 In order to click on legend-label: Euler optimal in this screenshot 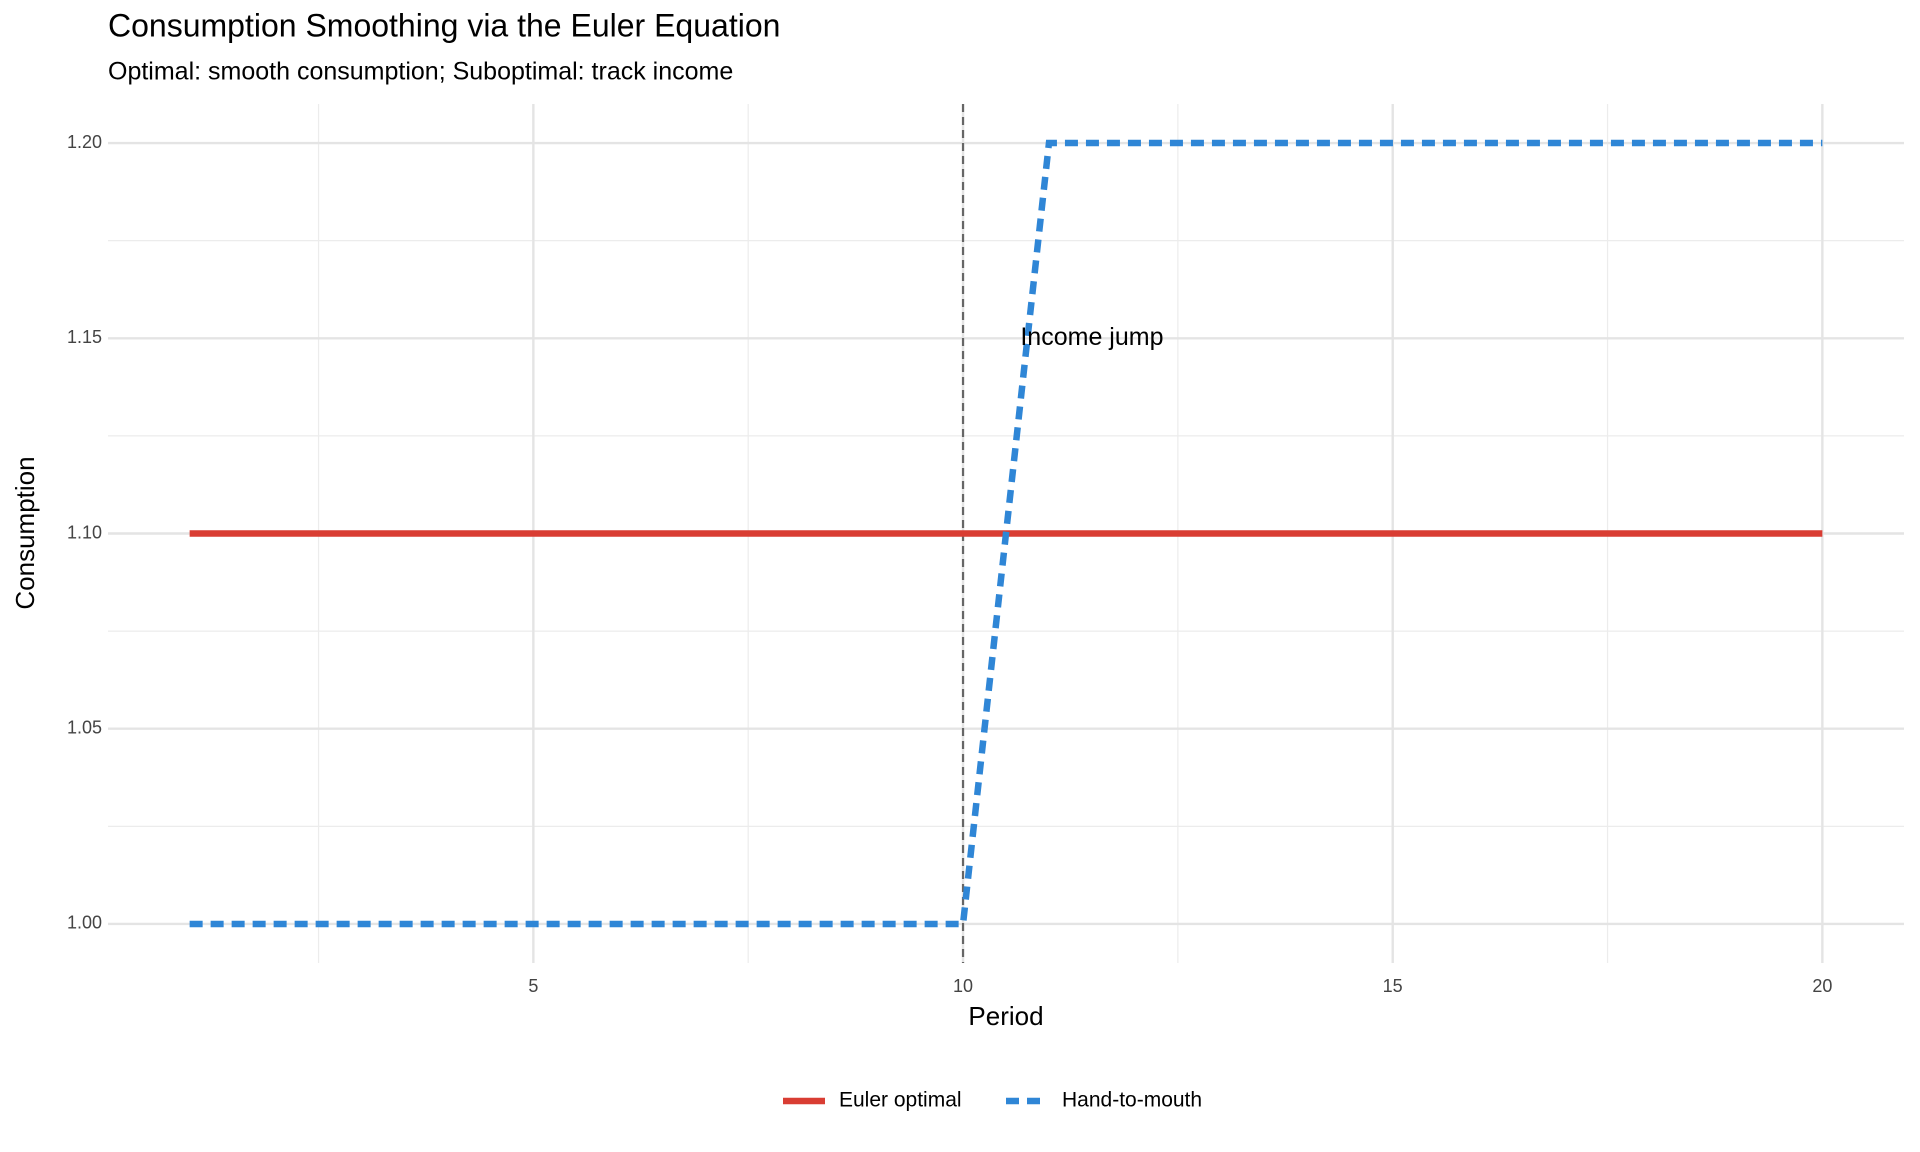, I will do `click(900, 1100)`.